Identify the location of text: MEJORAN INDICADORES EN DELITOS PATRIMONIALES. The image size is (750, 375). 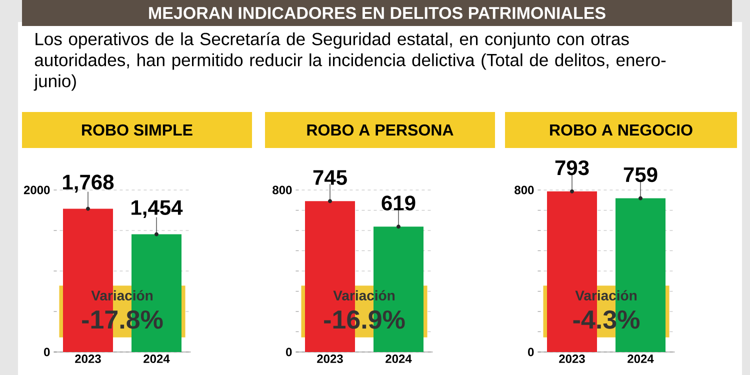
(377, 13).